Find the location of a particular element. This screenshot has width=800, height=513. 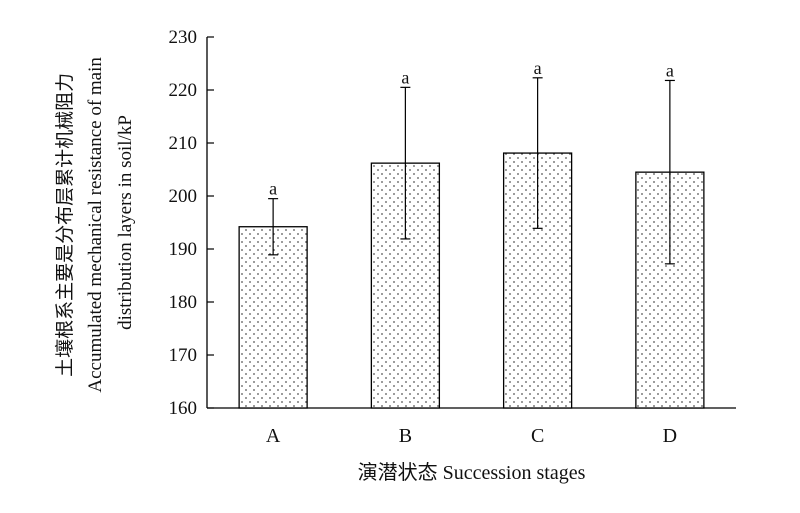

x-tick-label: B is located at coordinates (405, 436).